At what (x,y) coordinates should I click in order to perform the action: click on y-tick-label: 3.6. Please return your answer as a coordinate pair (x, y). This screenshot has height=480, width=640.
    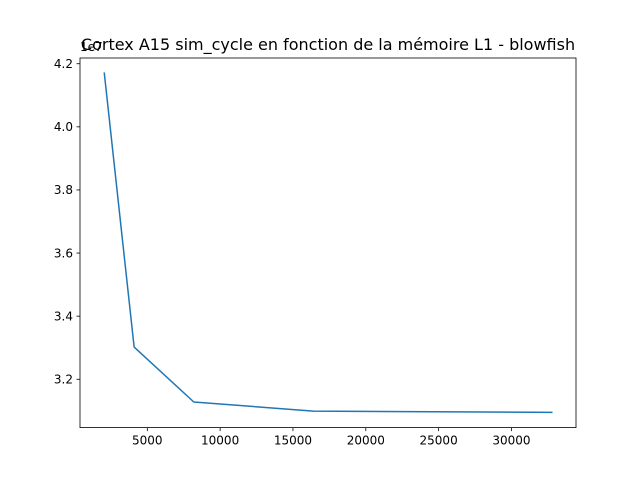
    Looking at the image, I should click on (63, 253).